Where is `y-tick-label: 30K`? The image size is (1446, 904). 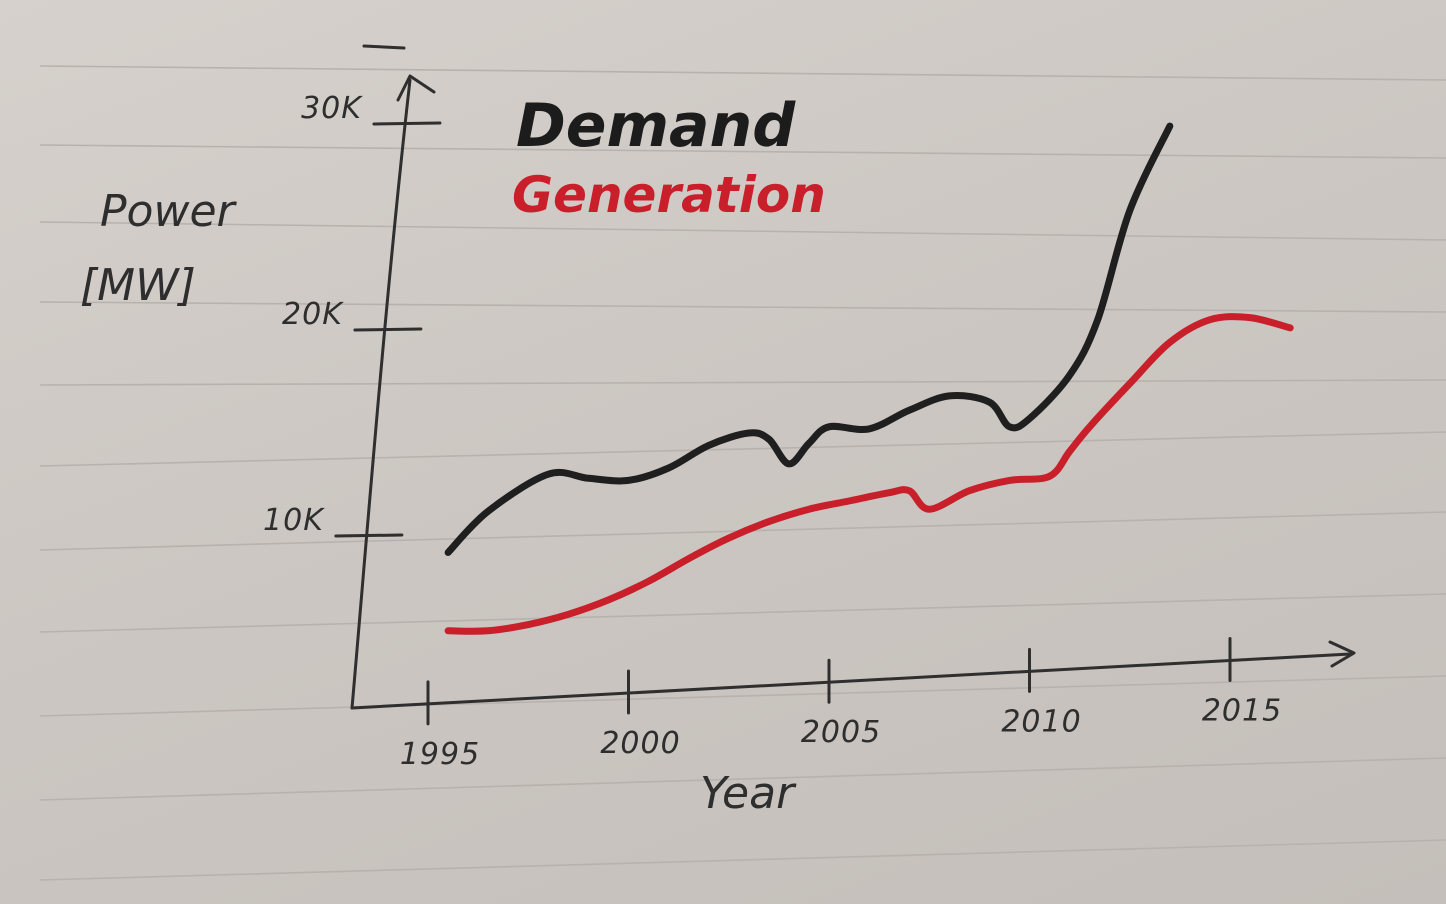
y-tick-label: 30K is located at coordinates (332, 108).